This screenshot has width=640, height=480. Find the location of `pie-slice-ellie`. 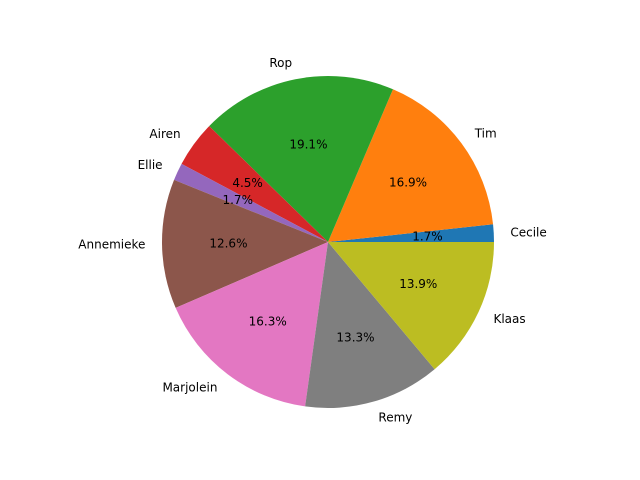

pie-slice-ellie is located at coordinates (251, 202).